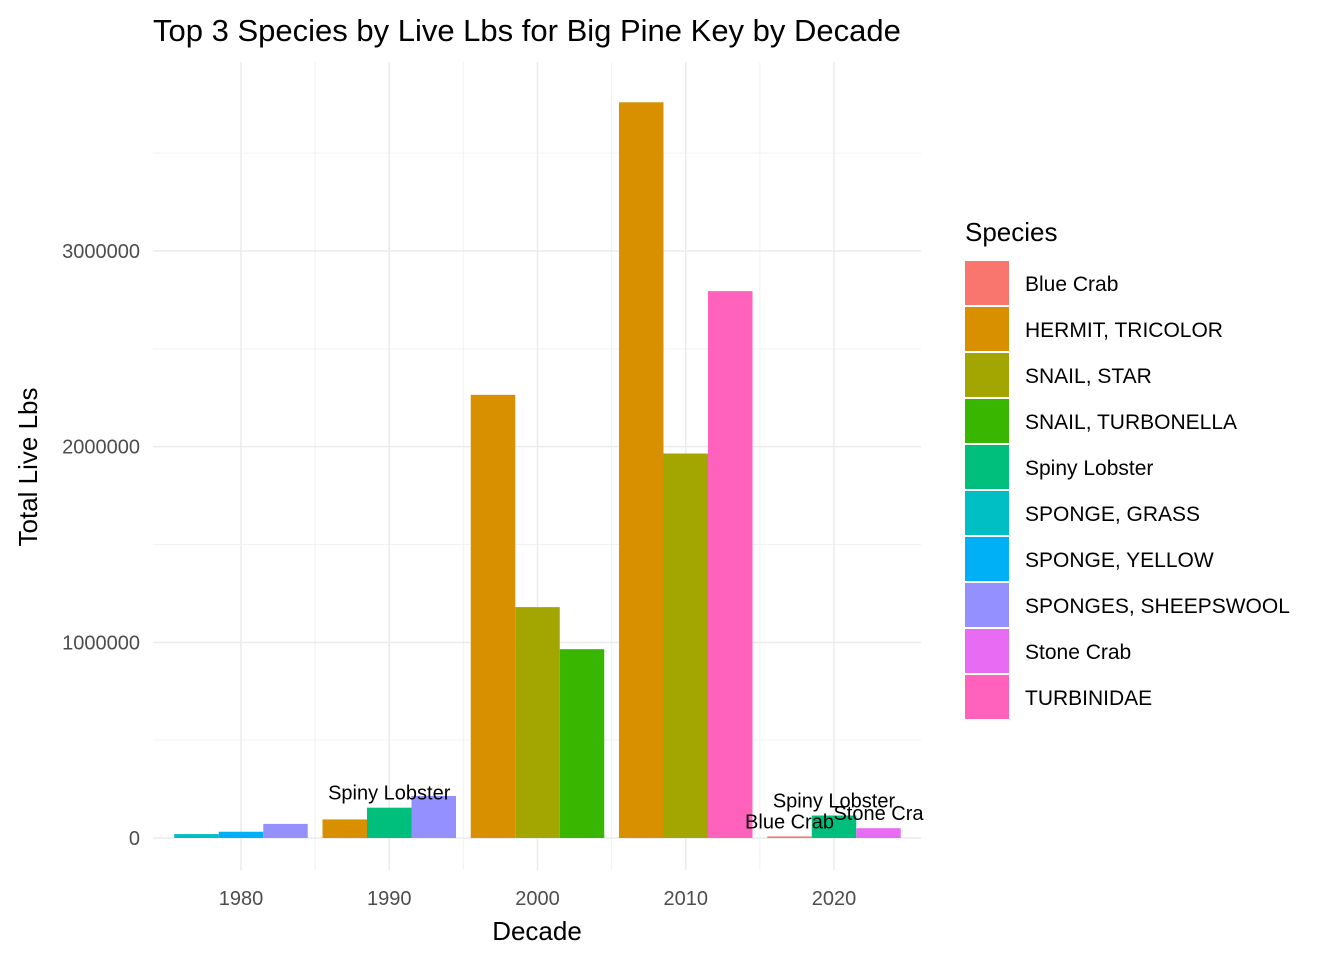 The width and height of the screenshot is (1344, 960). I want to click on legend-item: SNAIL, STAR, so click(1058, 375).